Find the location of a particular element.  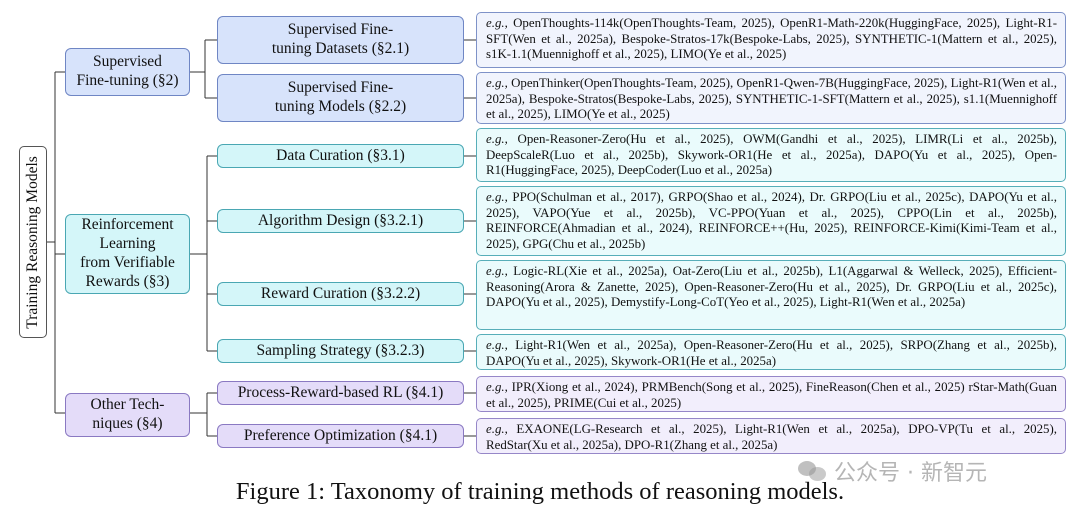

node-process-reward-rl: Process-Reward-based RL (§4.1) is located at coordinates (340, 393).